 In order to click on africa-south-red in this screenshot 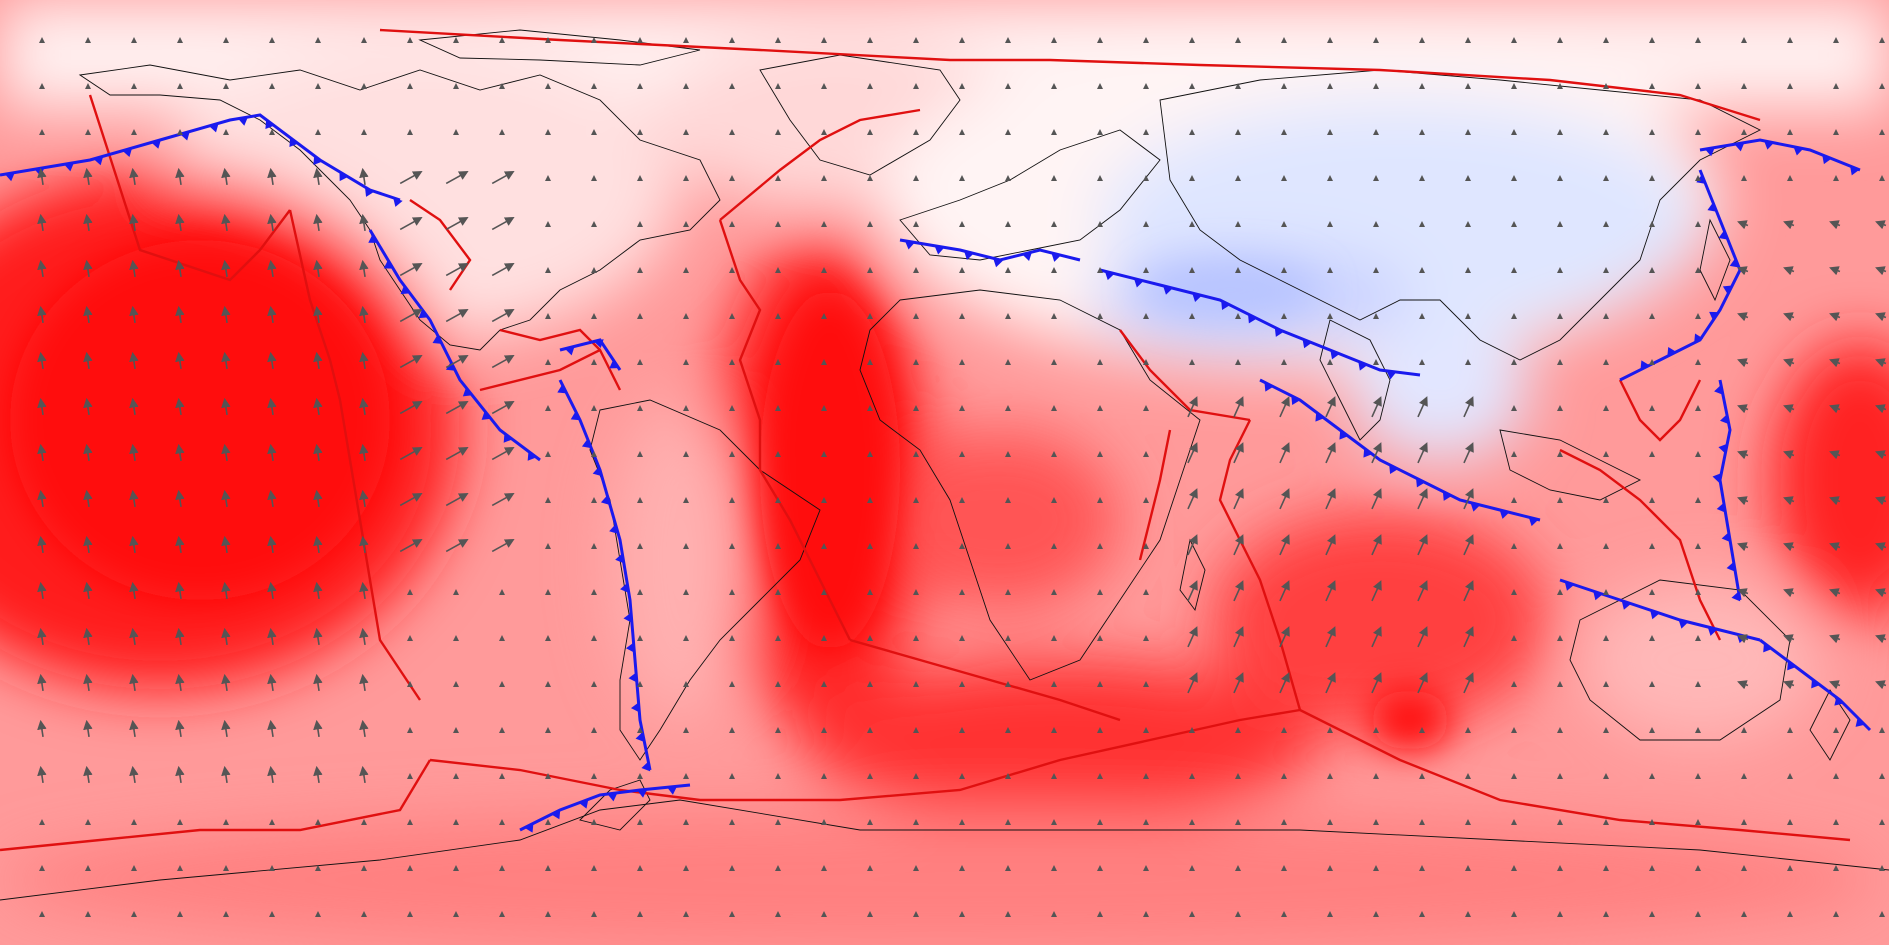, I will do `click(1000, 520)`.